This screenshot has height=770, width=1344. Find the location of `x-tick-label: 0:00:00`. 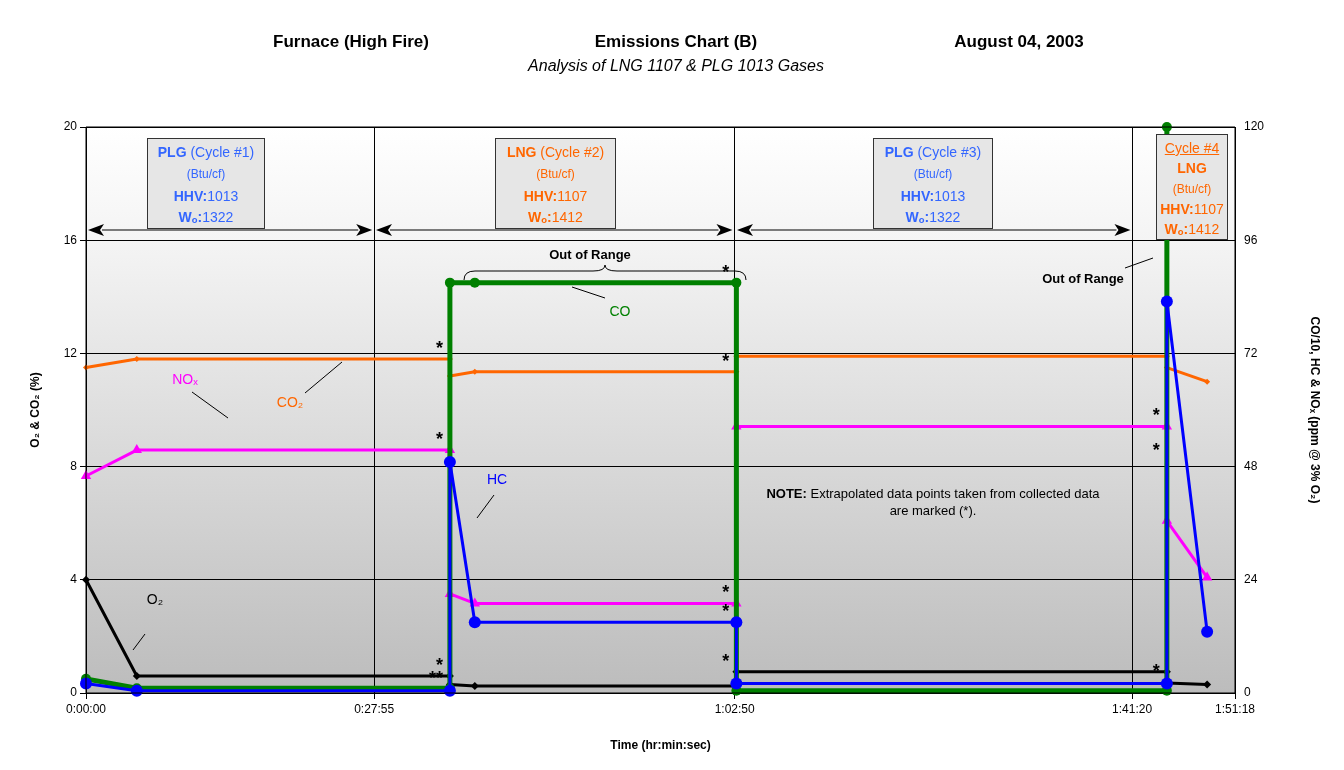

x-tick-label: 0:00:00 is located at coordinates (86, 708).